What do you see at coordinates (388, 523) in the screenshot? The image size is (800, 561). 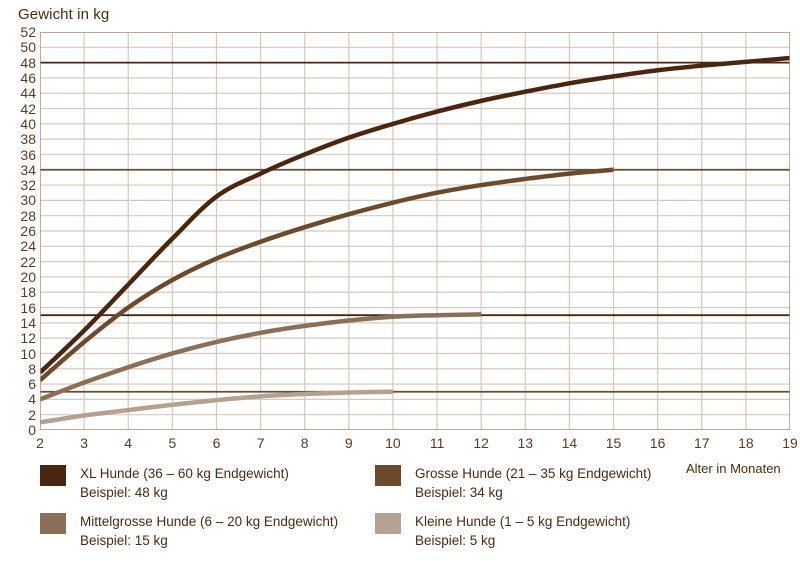 I see `legend-swatch-kleine` at bounding box center [388, 523].